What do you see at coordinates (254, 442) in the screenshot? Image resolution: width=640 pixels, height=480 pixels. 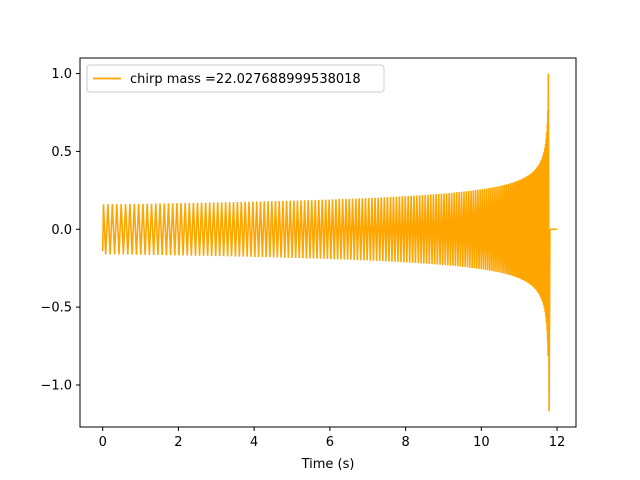 I see `x-tick-label: 4` at bounding box center [254, 442].